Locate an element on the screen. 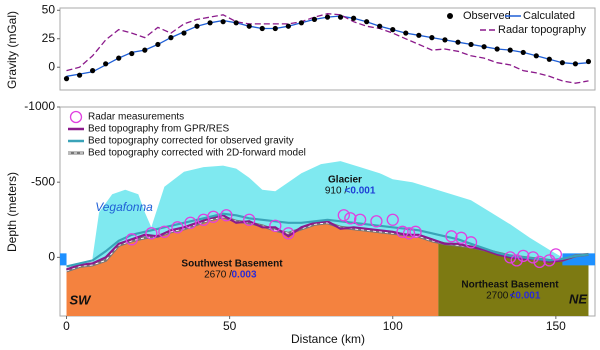 The height and width of the screenshot is (350, 600). x-tick-label: 100 is located at coordinates (393, 326).